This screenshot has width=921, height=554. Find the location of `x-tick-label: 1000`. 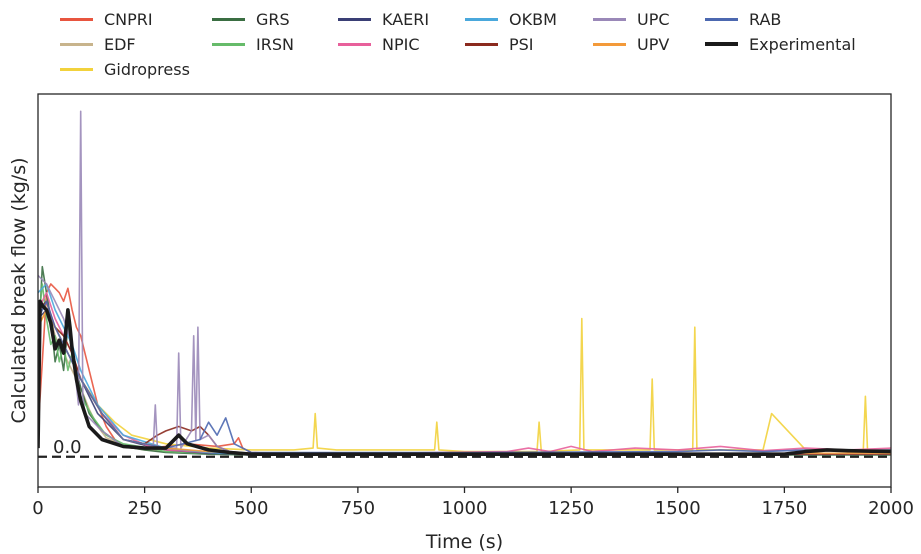

x-tick-label: 1000 is located at coordinates (465, 508).